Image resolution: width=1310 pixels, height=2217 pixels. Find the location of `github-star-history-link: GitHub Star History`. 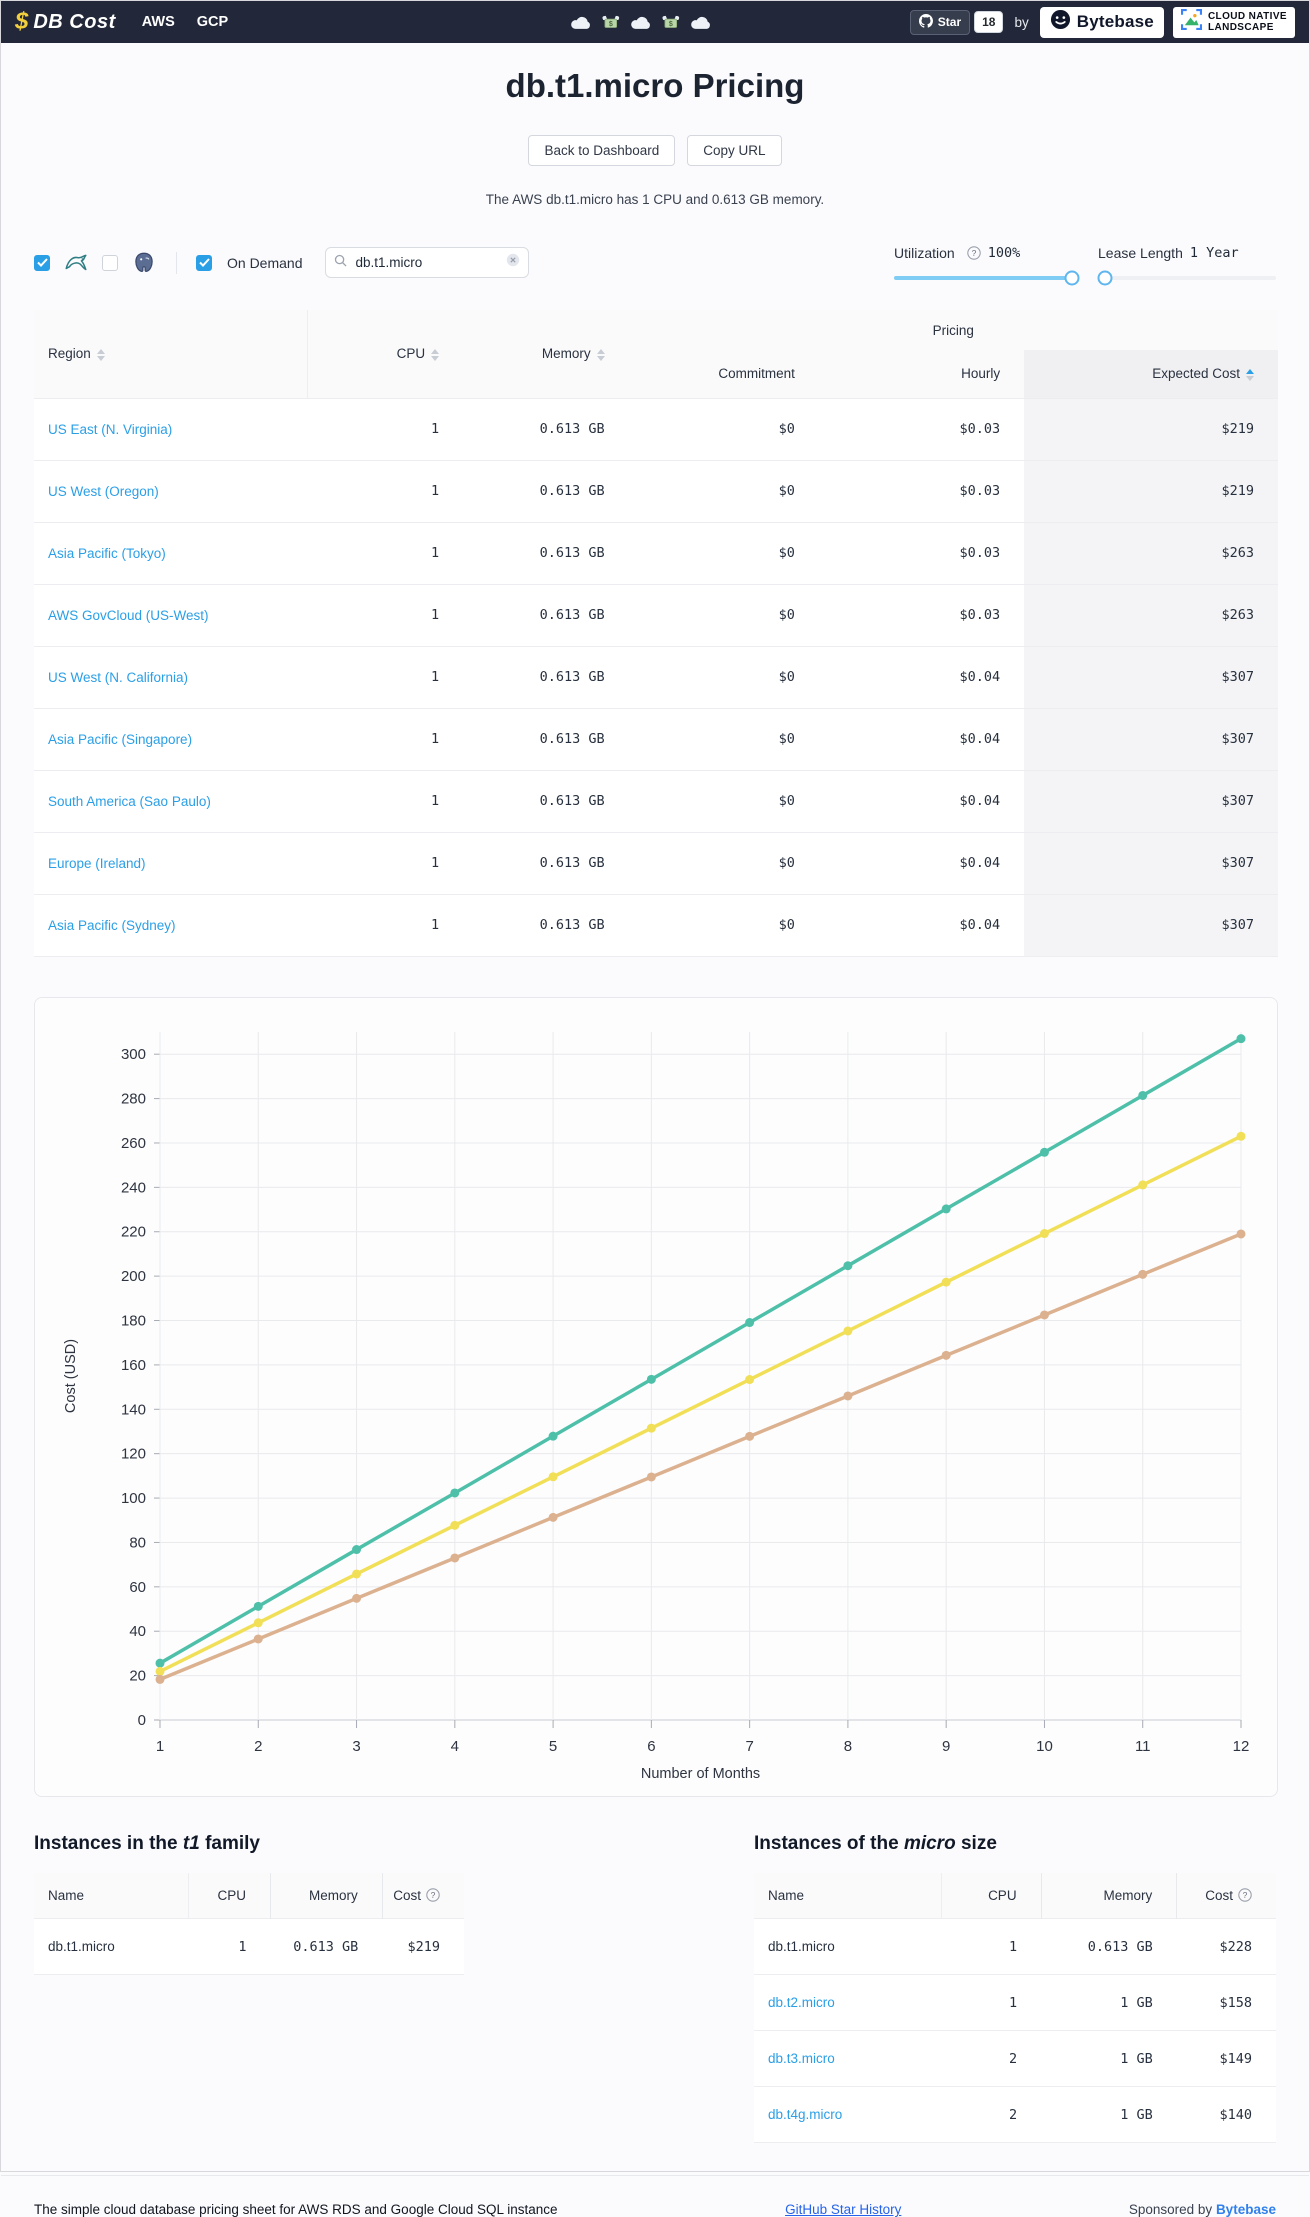

github-star-history-link: GitHub Star History is located at coordinates (843, 2209).